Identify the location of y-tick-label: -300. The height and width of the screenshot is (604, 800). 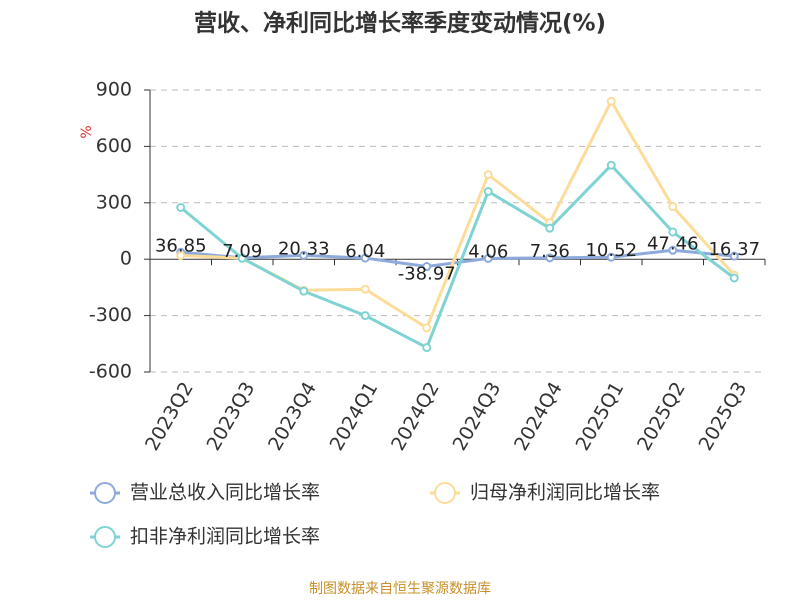
(110, 315).